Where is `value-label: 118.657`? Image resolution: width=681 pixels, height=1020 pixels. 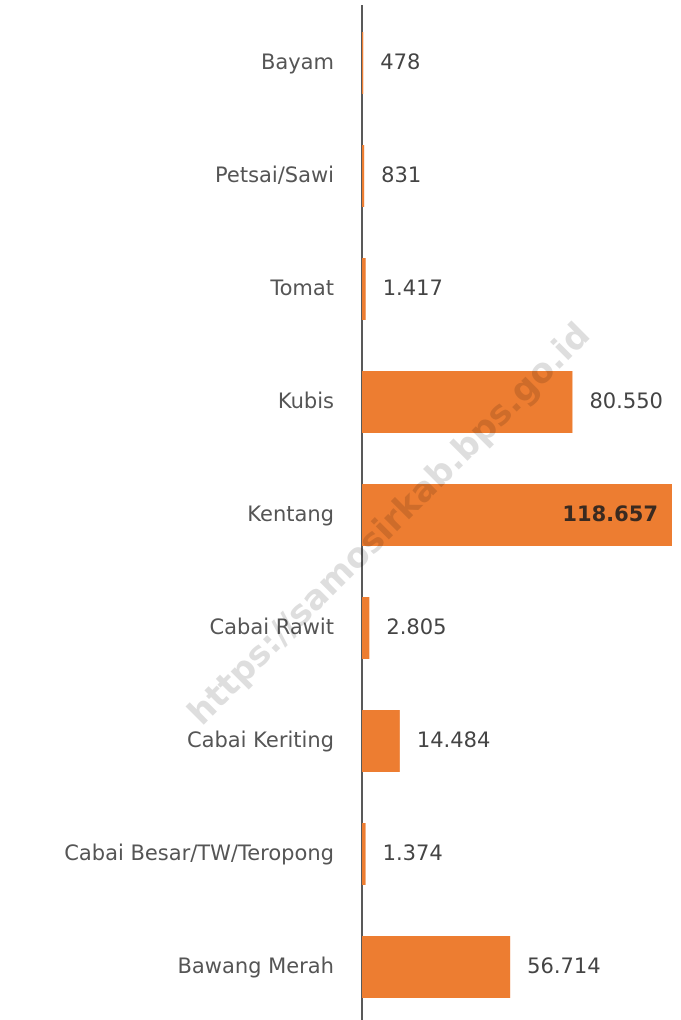
value-label: 118.657 is located at coordinates (610, 514).